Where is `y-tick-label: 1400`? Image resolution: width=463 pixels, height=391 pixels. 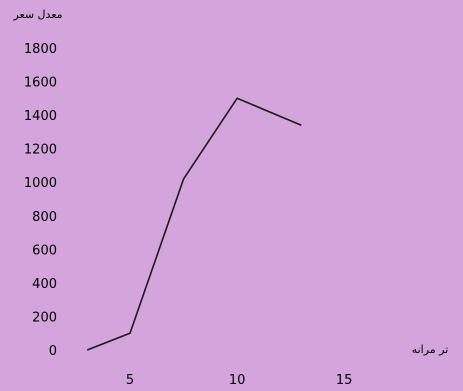
y-tick-label: 1400 is located at coordinates (40, 116).